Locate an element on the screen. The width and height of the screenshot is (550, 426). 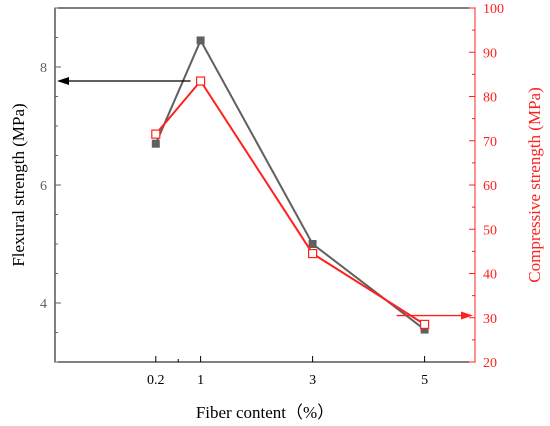
right-y-tick-label: 20 is located at coordinates (490, 363).